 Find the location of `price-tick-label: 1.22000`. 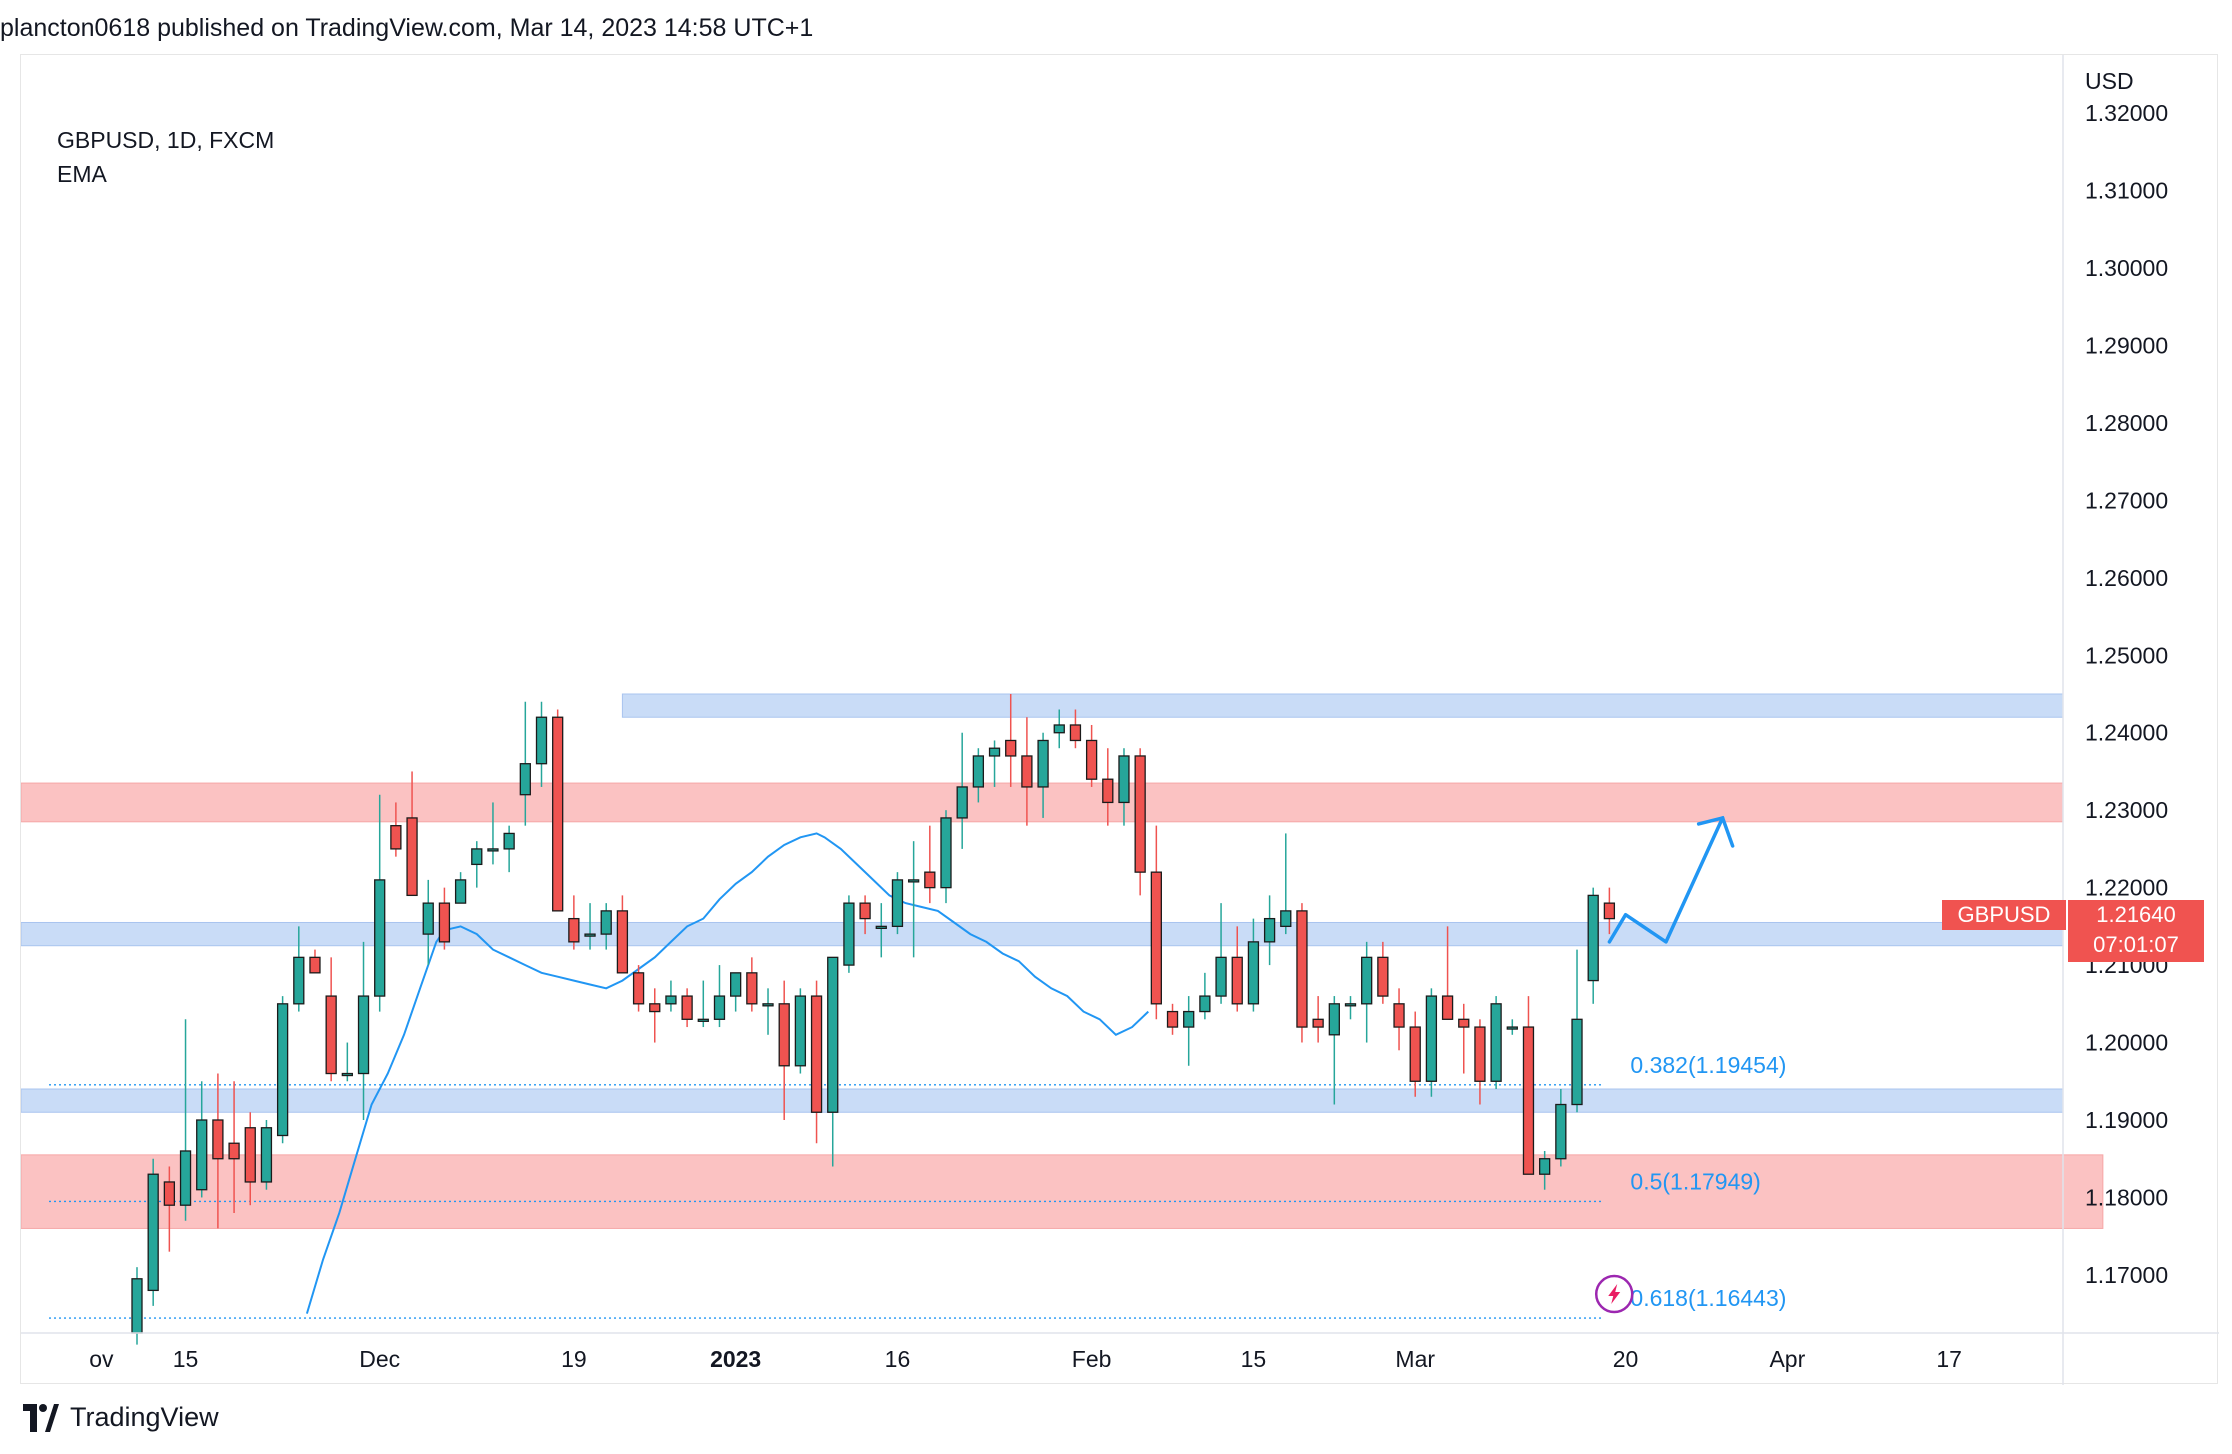

price-tick-label: 1.22000 is located at coordinates (2126, 888).